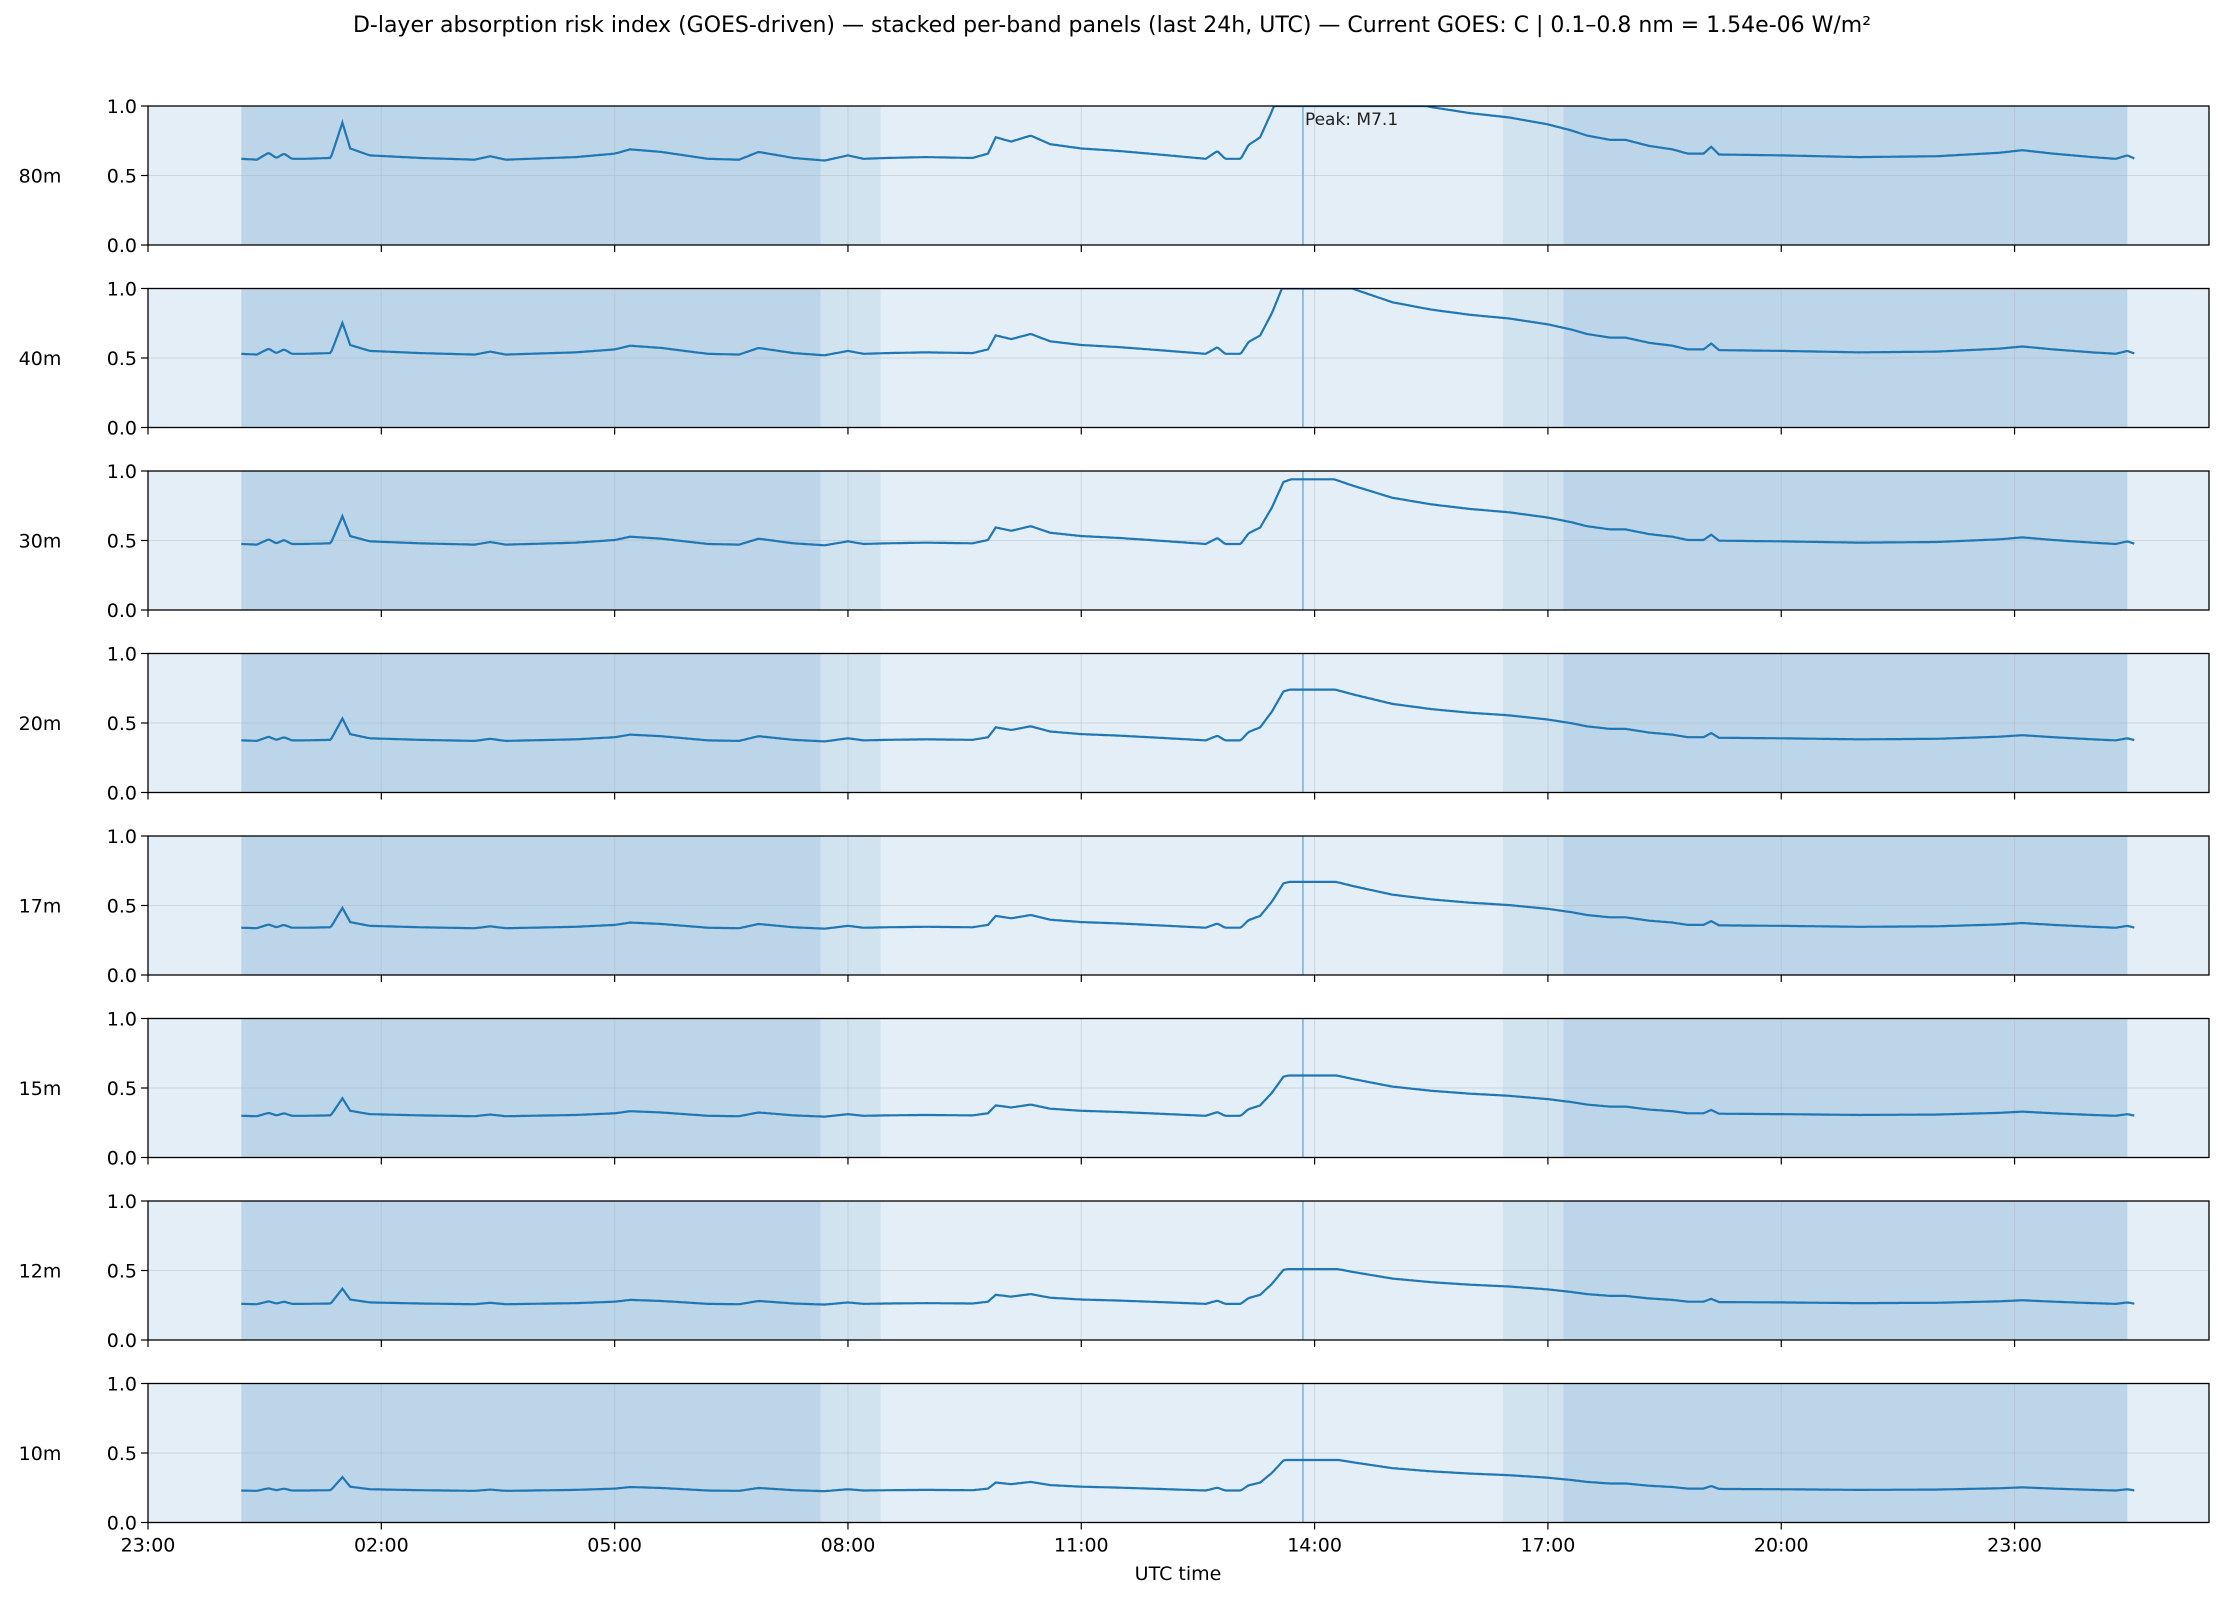 The image size is (2224, 1604). What do you see at coordinates (1314, 1546) in the screenshot?
I see `x-tick-label: 14:00` at bounding box center [1314, 1546].